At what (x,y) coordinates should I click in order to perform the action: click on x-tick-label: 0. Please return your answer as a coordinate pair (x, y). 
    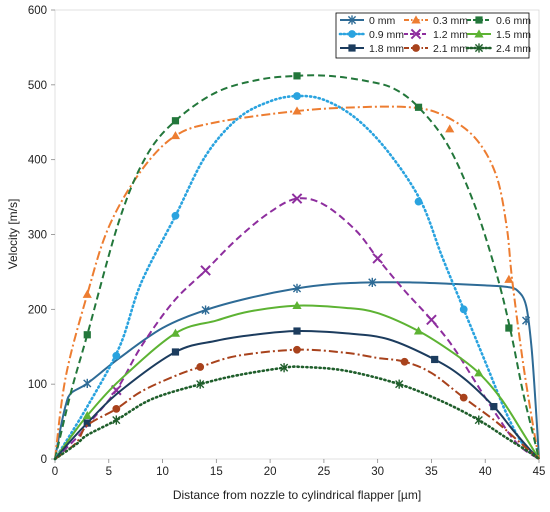
    Looking at the image, I should click on (55, 472).